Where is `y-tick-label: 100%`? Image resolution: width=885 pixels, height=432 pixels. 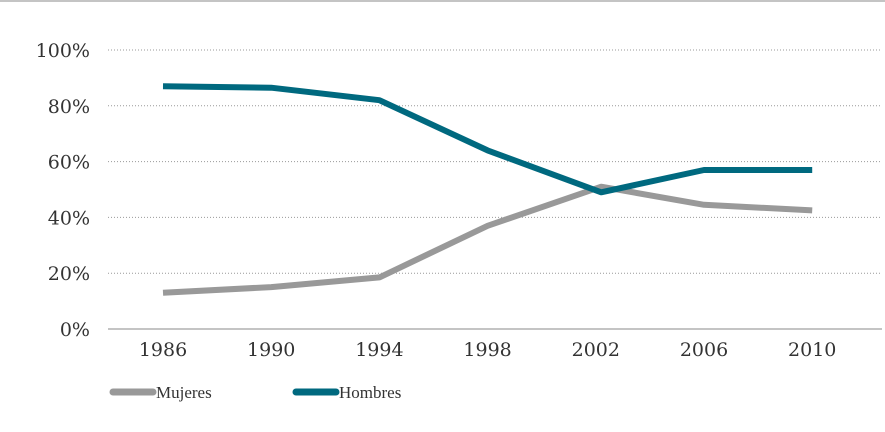
y-tick-label: 100% is located at coordinates (63, 51).